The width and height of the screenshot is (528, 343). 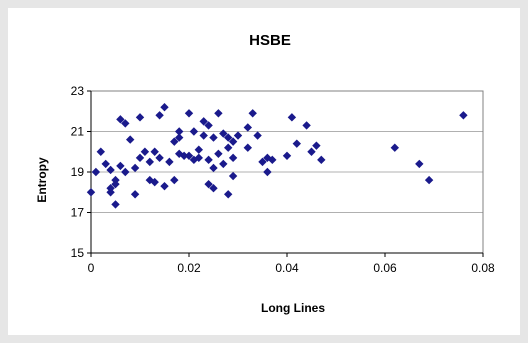 I want to click on x-tick-label: 0.08, so click(x=483, y=268).